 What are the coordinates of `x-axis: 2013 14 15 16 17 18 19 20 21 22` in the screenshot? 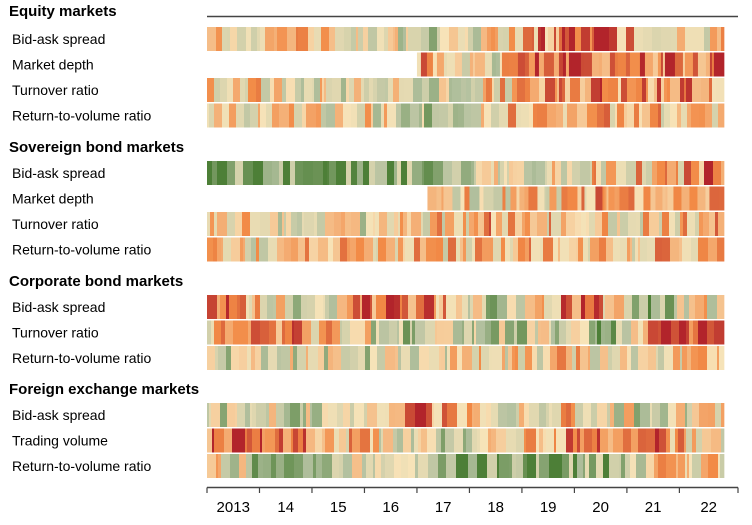 It's located at (472, 501).